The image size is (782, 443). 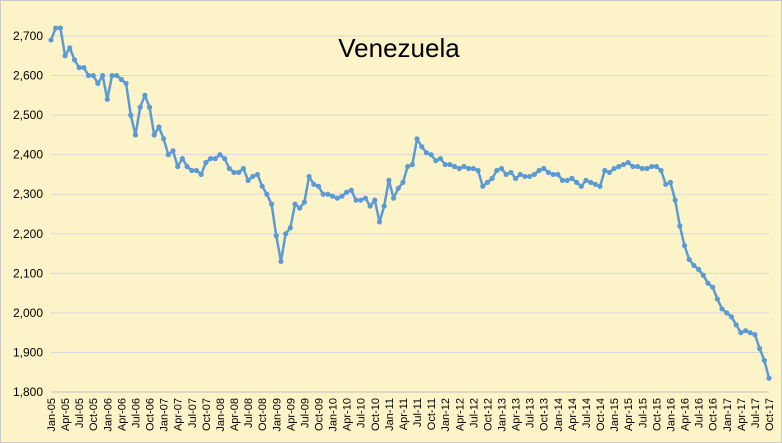 I want to click on x-tick-label: Jul-08, so click(x=249, y=413).